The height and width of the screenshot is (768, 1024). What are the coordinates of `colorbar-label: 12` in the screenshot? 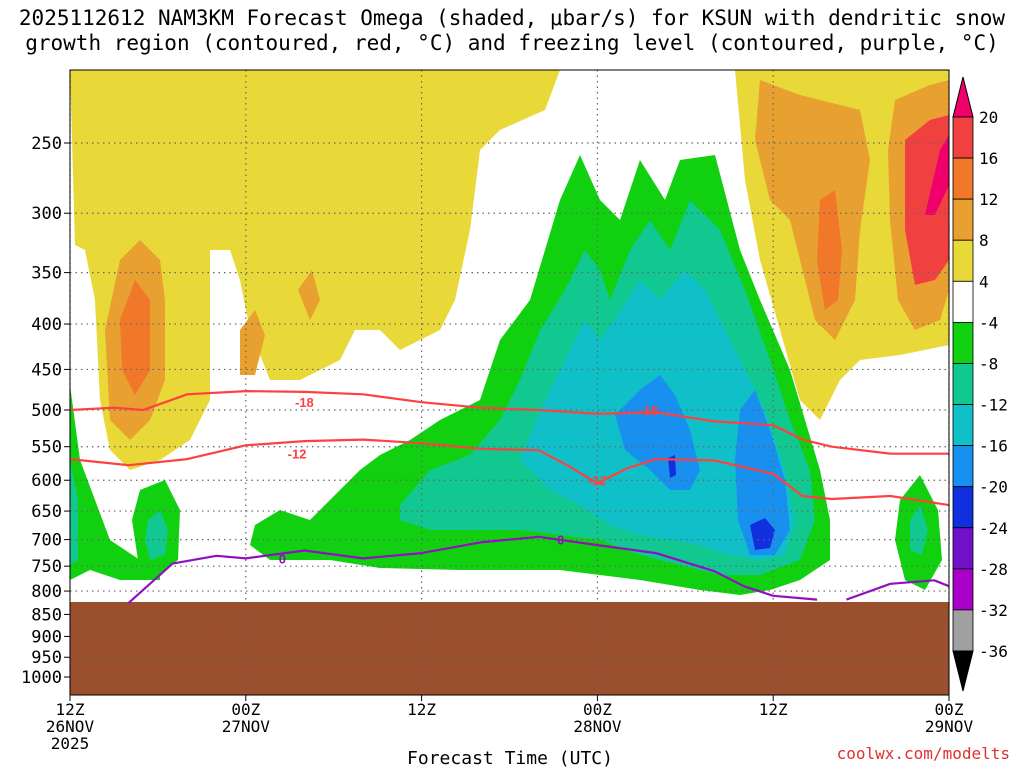 It's located at (988, 199).